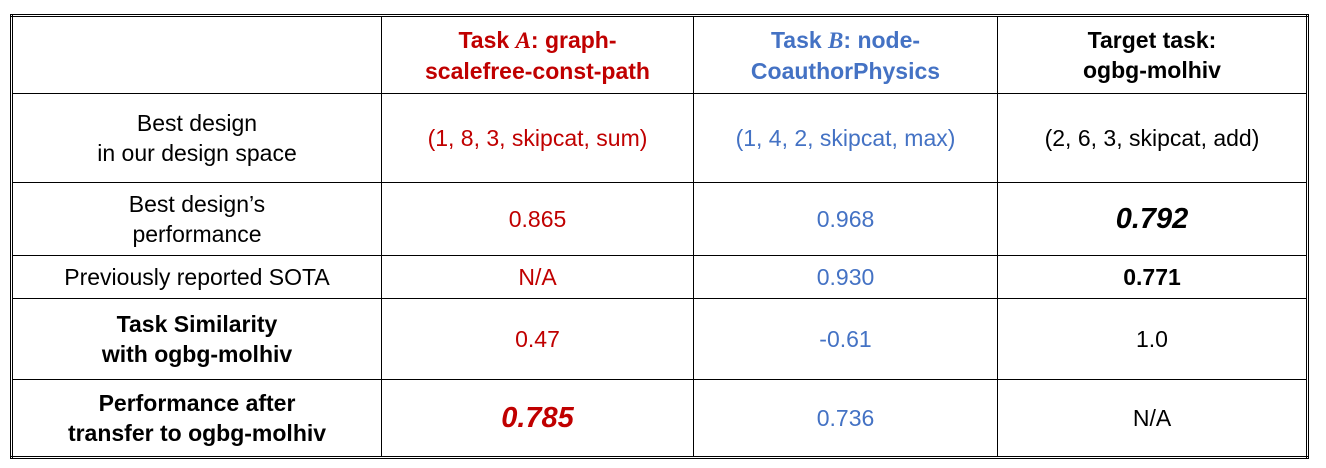  What do you see at coordinates (845, 418) in the screenshot?
I see `cell-task-b: 0.736` at bounding box center [845, 418].